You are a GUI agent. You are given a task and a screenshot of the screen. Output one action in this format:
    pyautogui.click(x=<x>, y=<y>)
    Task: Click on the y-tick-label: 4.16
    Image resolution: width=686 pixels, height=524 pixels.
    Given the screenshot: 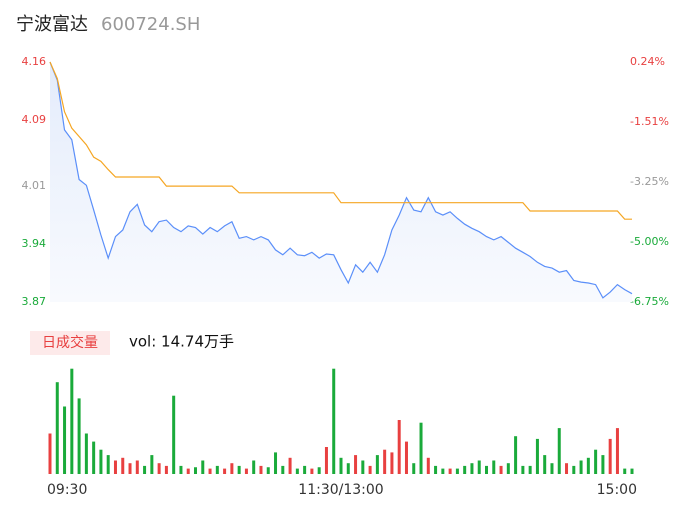 What is the action you would take?
    pyautogui.click(x=34, y=61)
    